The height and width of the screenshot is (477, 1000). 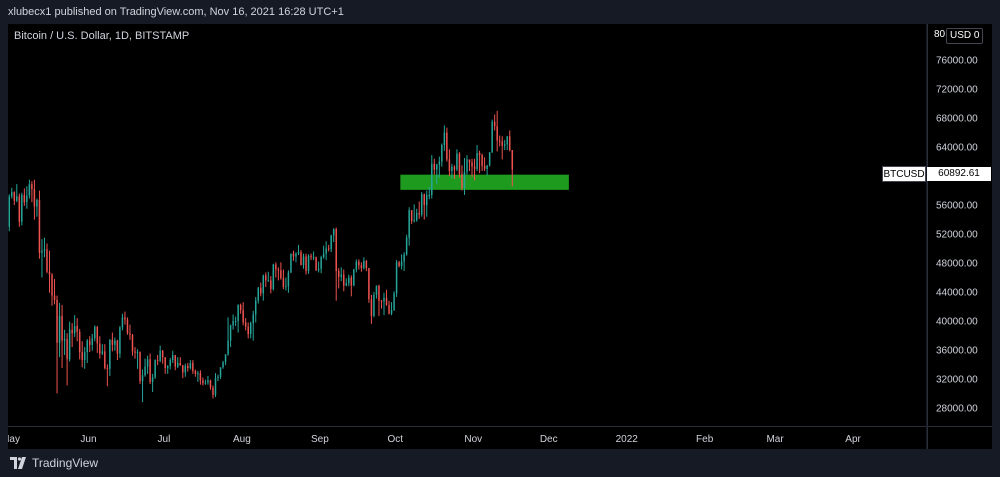 What do you see at coordinates (775, 439) in the screenshot?
I see `x-tick-label: Mar` at bounding box center [775, 439].